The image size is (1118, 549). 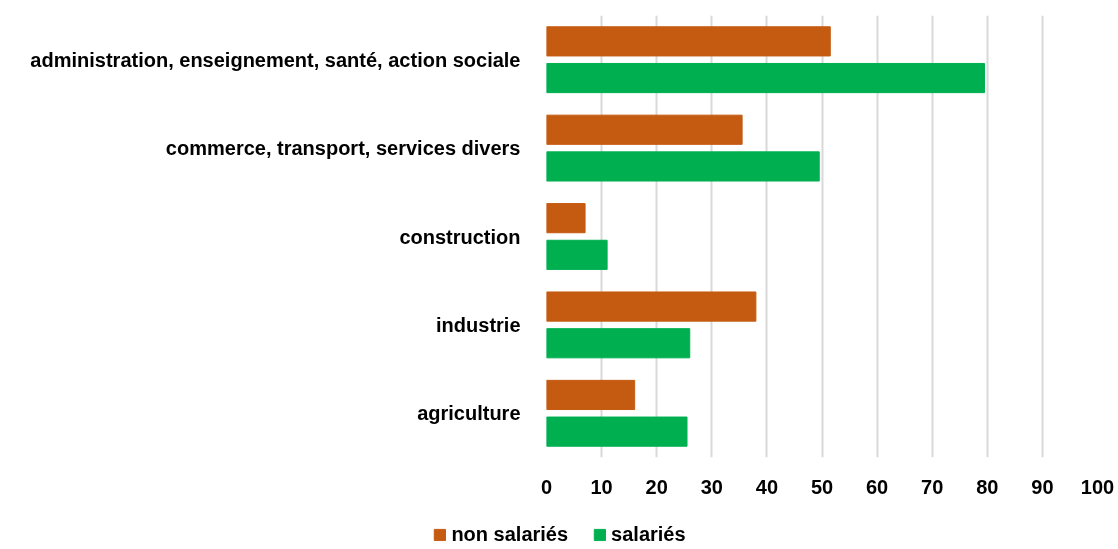 I want to click on y-tick-label: construction, so click(x=460, y=236).